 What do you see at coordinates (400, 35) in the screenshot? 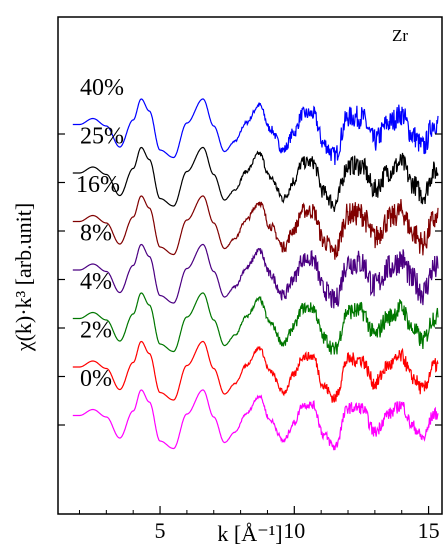
I see `zr-annotation: Zr` at bounding box center [400, 35].